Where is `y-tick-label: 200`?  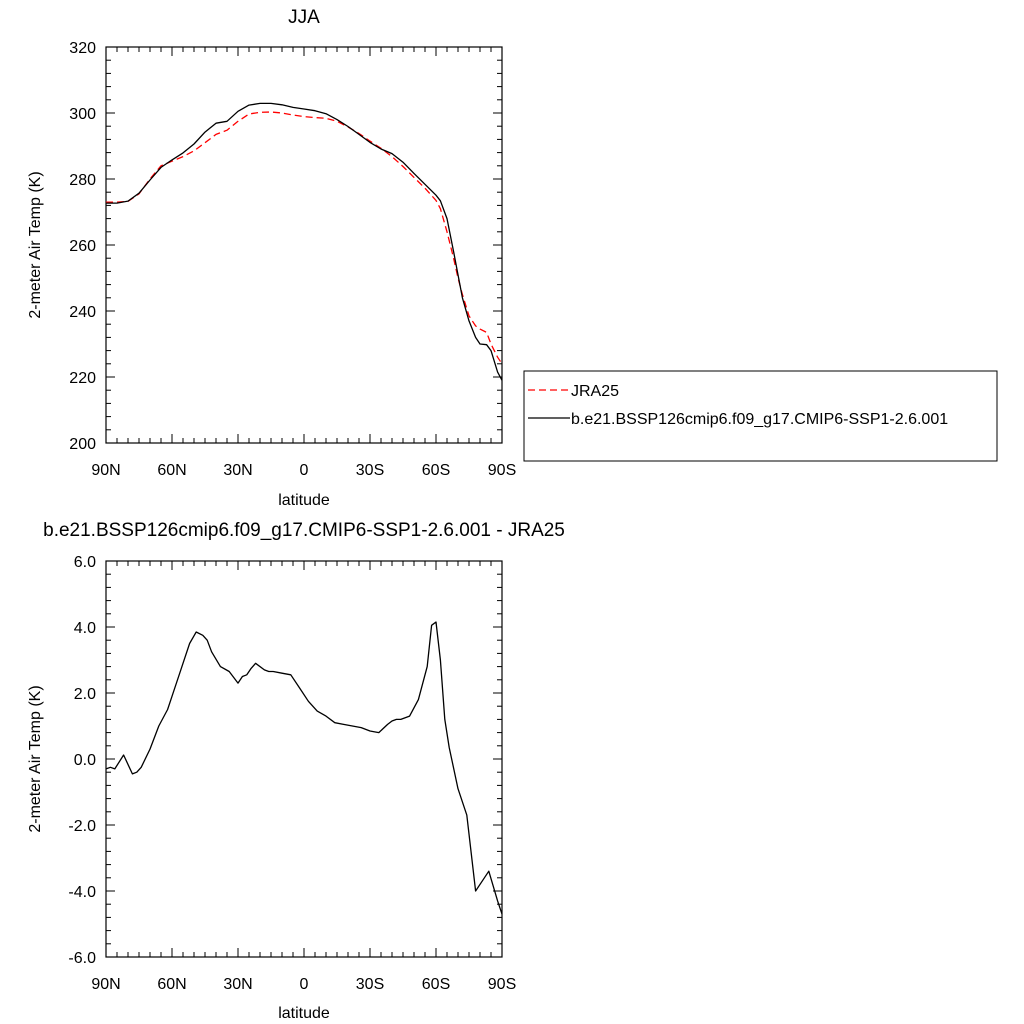 y-tick-label: 200 is located at coordinates (82, 444).